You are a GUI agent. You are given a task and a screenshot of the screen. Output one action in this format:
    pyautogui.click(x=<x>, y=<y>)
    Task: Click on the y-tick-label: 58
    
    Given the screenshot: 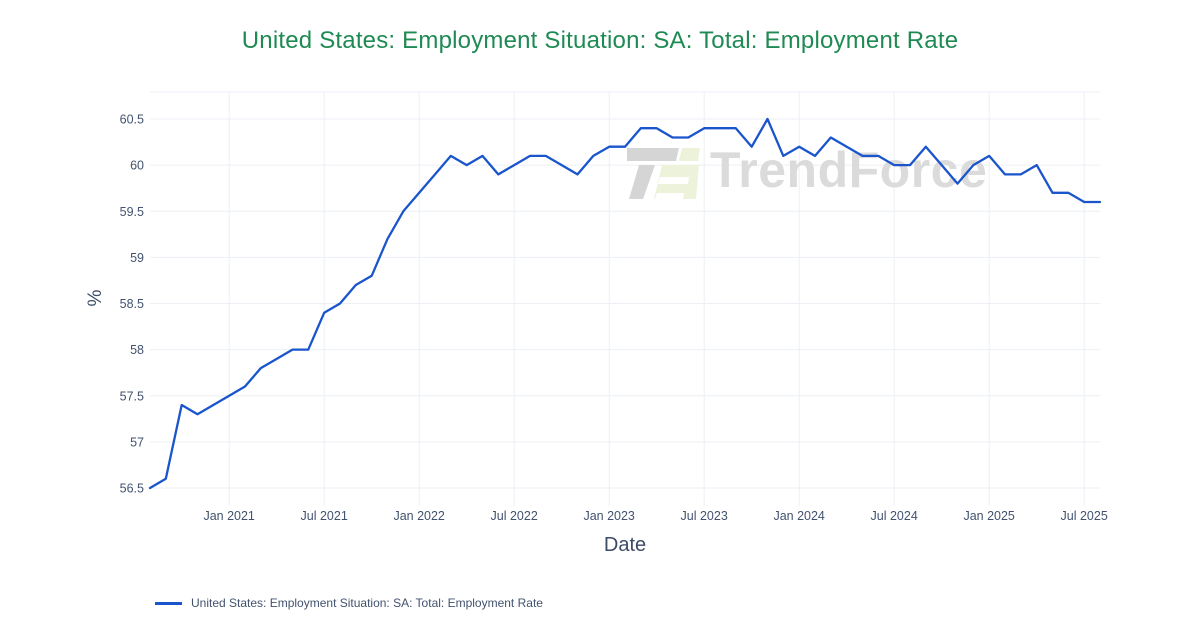 What is the action you would take?
    pyautogui.click(x=137, y=350)
    